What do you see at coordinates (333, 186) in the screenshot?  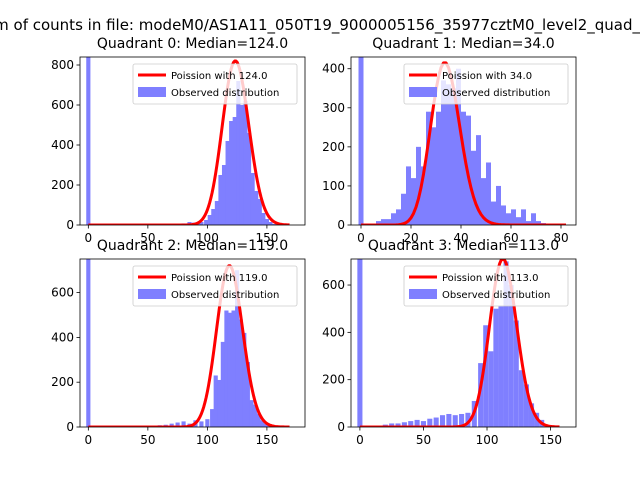 I see `y-tick-label: 100` at bounding box center [333, 186].